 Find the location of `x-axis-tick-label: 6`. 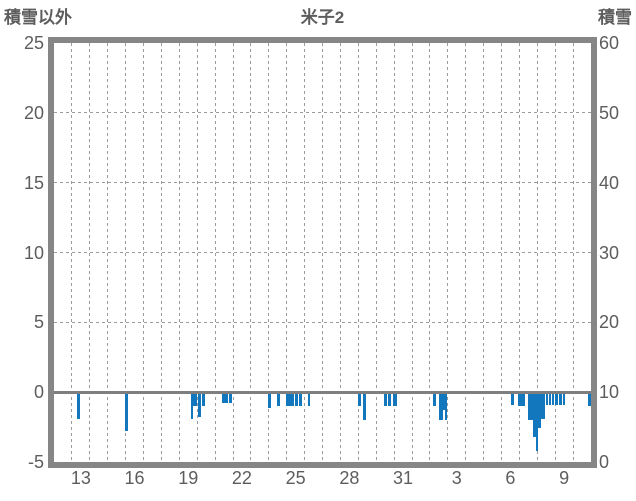

x-axis-tick-label: 6 is located at coordinates (510, 478).